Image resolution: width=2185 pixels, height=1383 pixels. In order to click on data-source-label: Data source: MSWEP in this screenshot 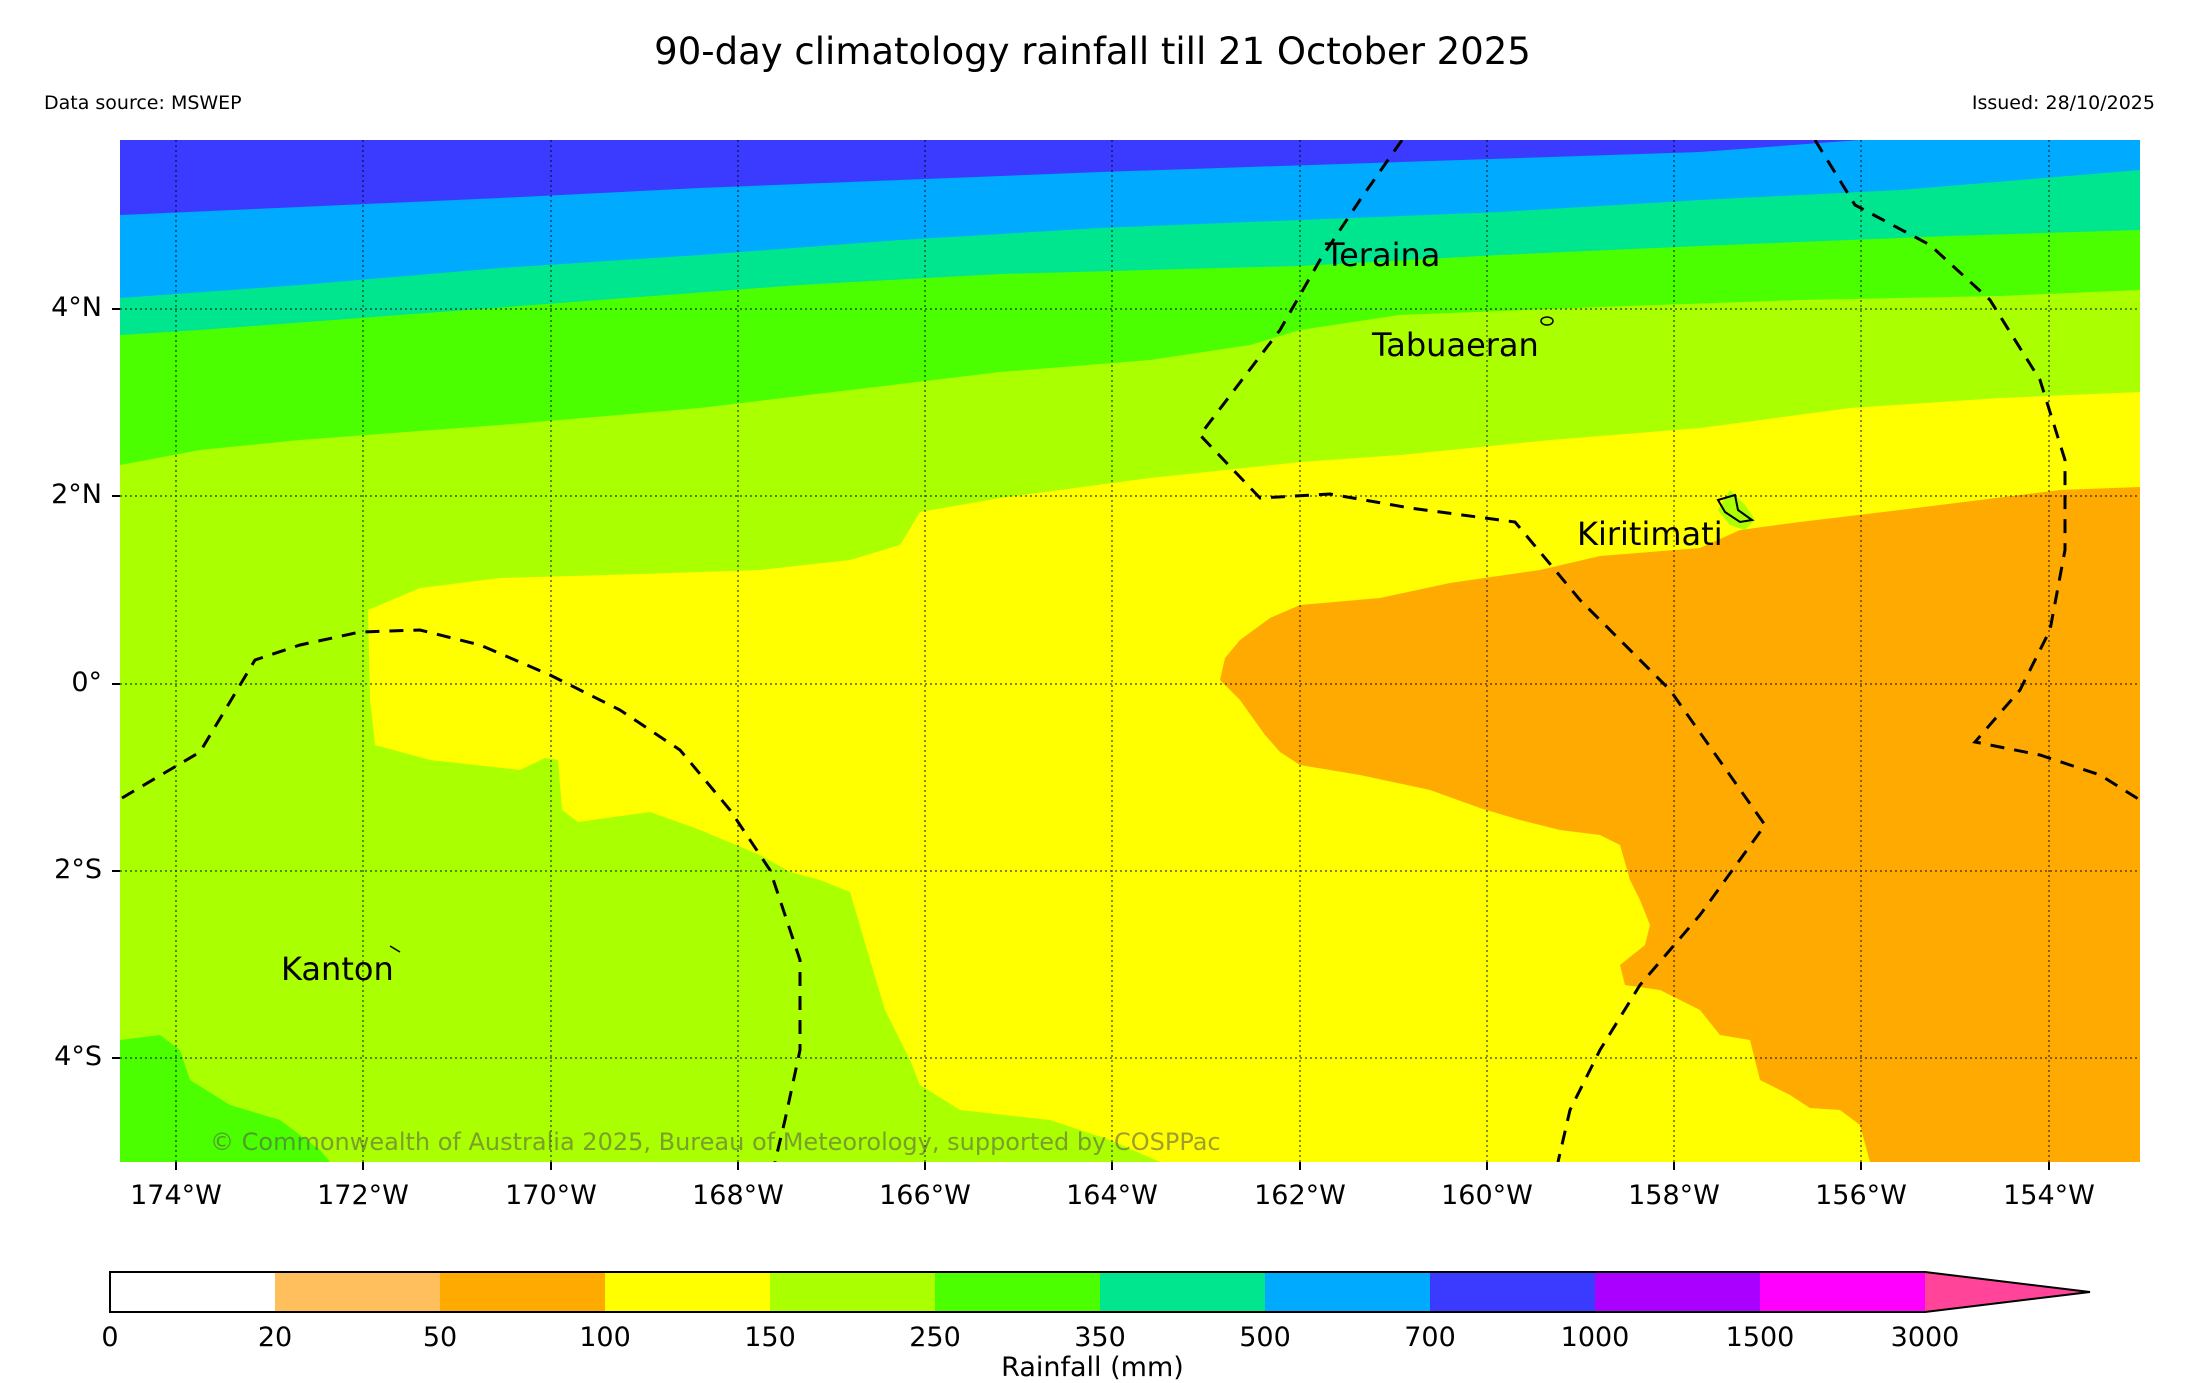, I will do `click(143, 103)`.